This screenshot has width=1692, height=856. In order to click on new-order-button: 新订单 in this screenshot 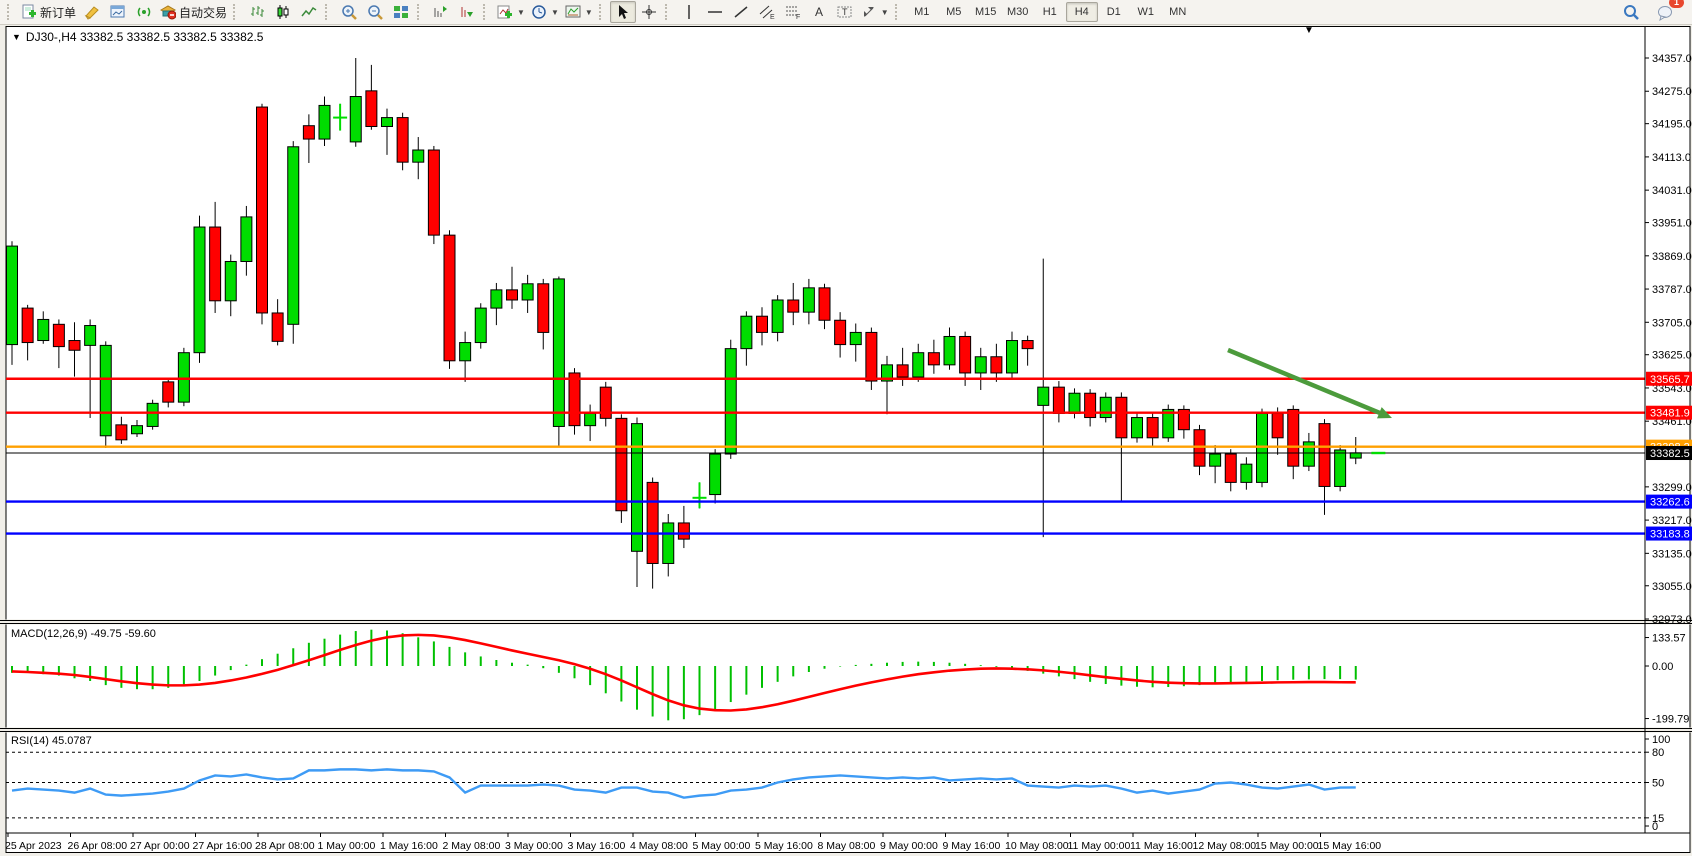, I will do `click(48, 12)`.